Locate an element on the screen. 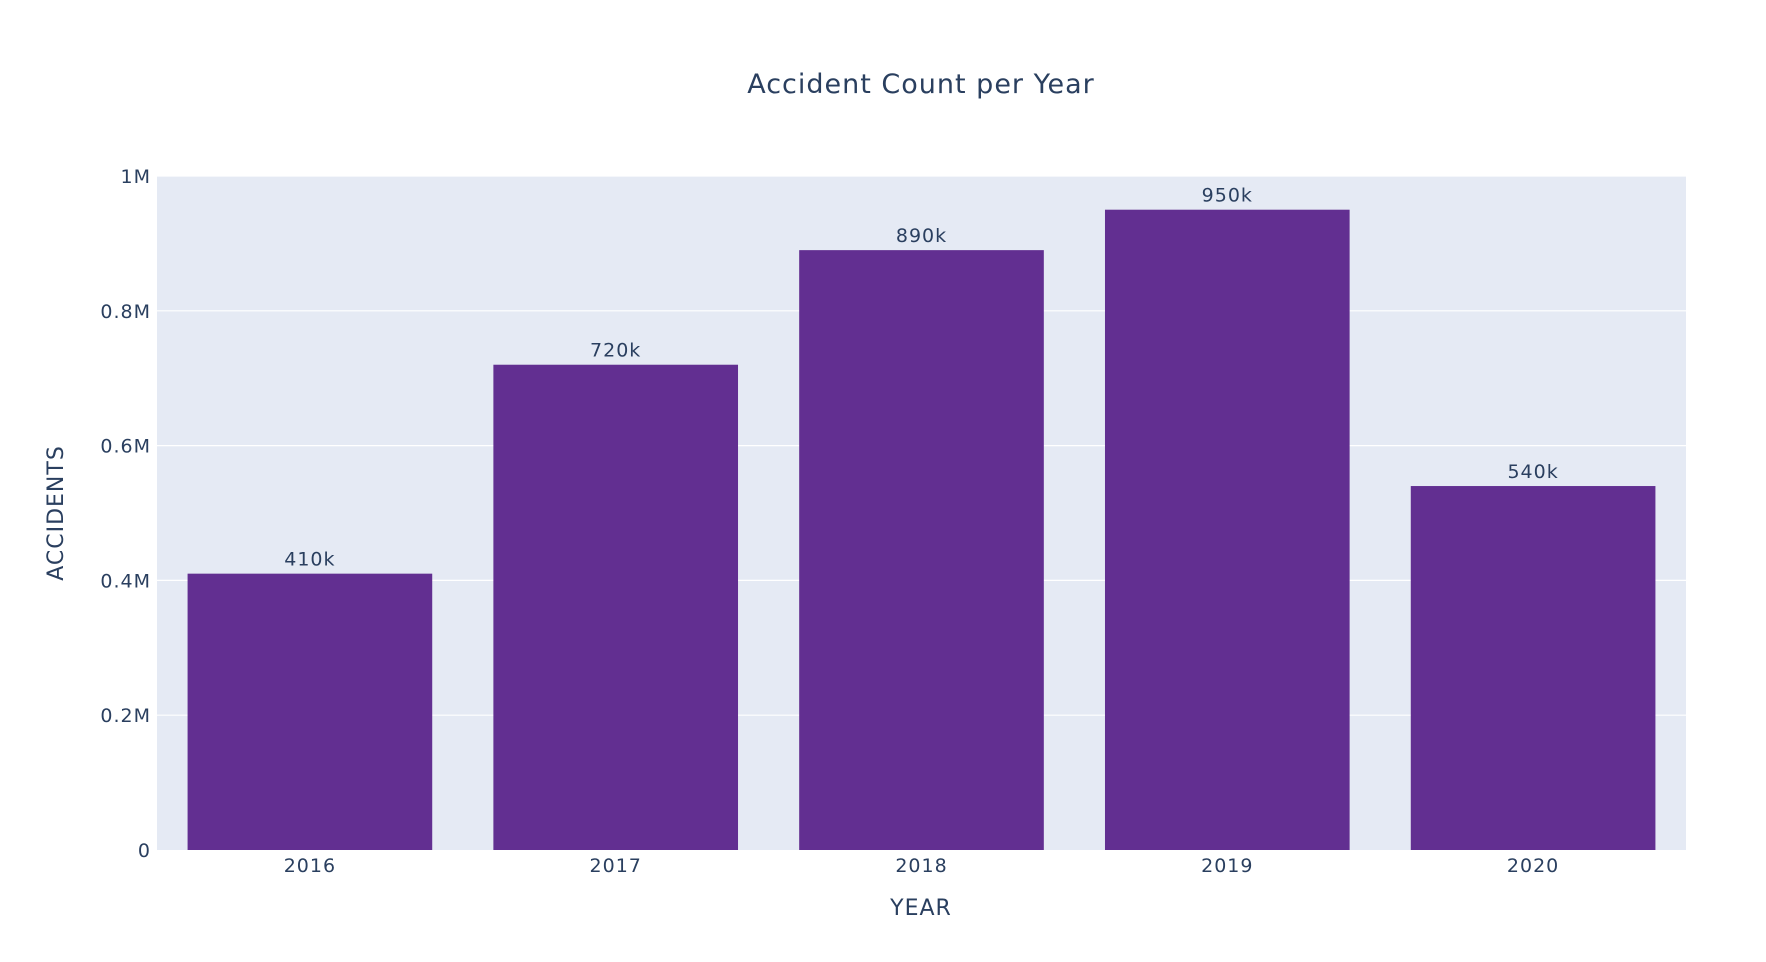 The height and width of the screenshot is (962, 1766). x-tick-label: 2016 is located at coordinates (310, 866).